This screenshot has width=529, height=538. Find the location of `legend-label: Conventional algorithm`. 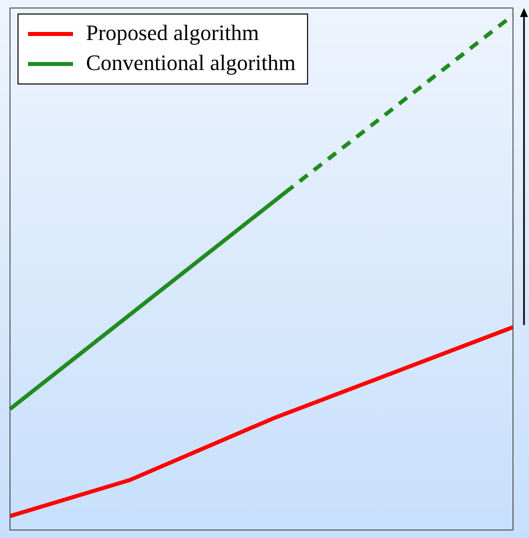

legend-label: Conventional algorithm is located at coordinates (191, 62).